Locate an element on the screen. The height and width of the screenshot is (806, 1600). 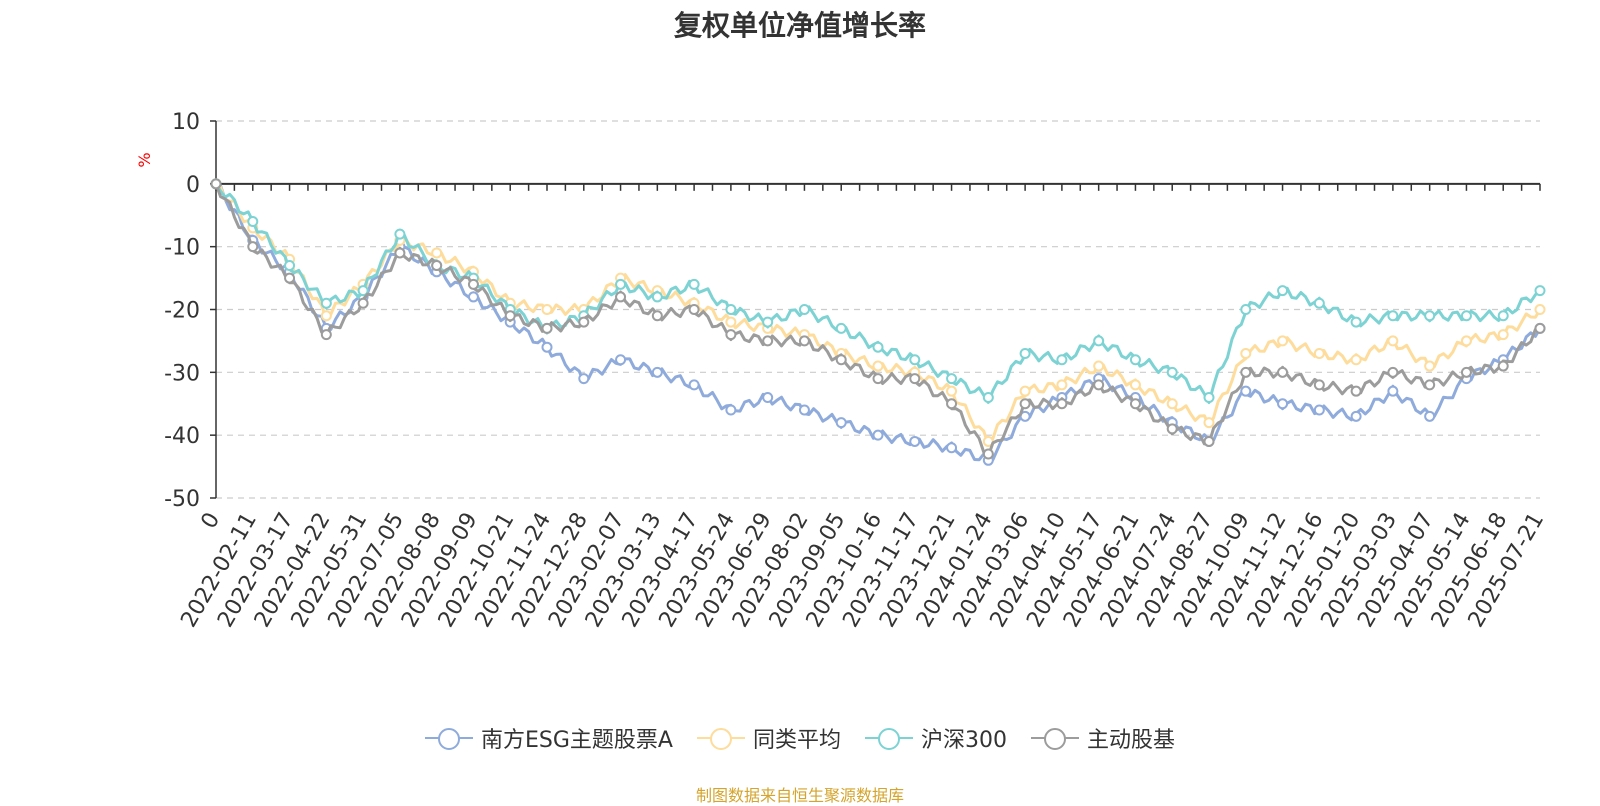
y-tick-label: -50 is located at coordinates (182, 499).